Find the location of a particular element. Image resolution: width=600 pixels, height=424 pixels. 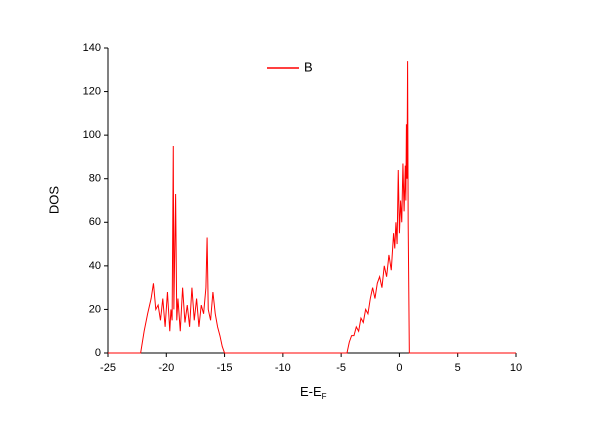

y-axis-label: DOS is located at coordinates (53, 200).